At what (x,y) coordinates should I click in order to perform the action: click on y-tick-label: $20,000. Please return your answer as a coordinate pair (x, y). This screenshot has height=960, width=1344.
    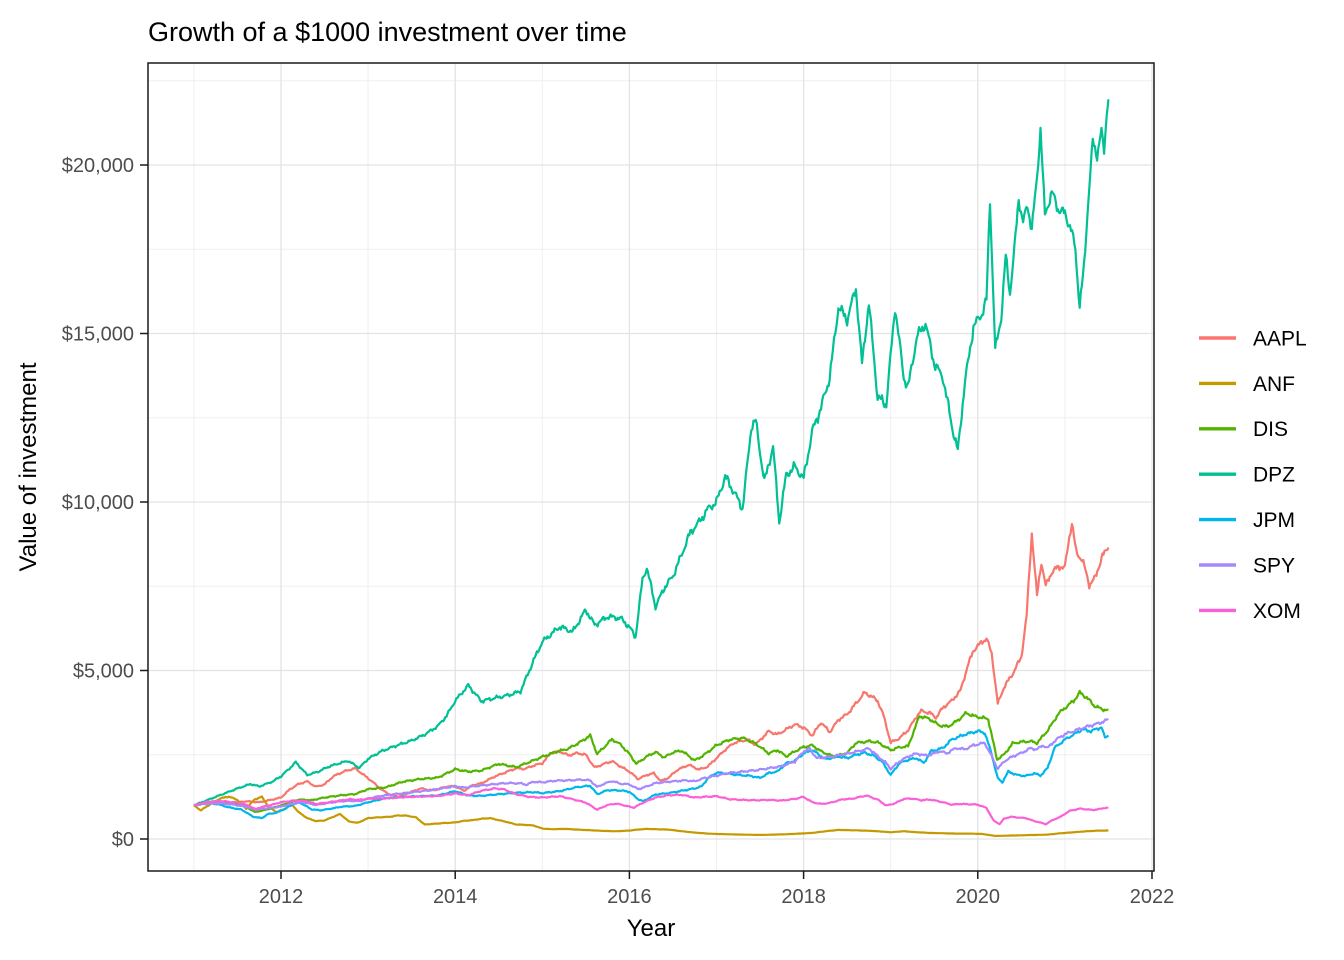
    Looking at the image, I should click on (98, 166).